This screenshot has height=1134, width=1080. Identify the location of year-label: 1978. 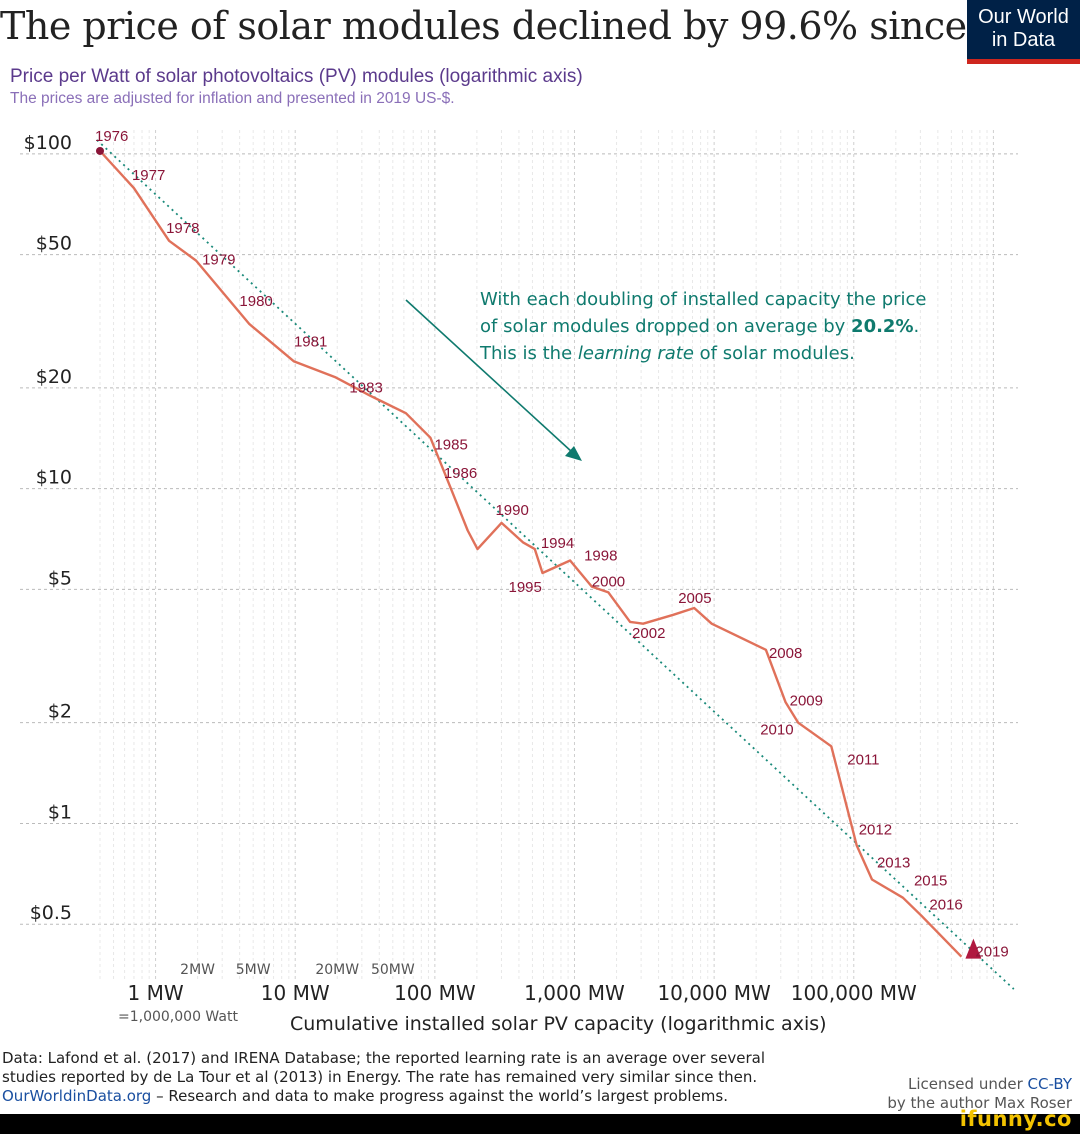
(182, 228).